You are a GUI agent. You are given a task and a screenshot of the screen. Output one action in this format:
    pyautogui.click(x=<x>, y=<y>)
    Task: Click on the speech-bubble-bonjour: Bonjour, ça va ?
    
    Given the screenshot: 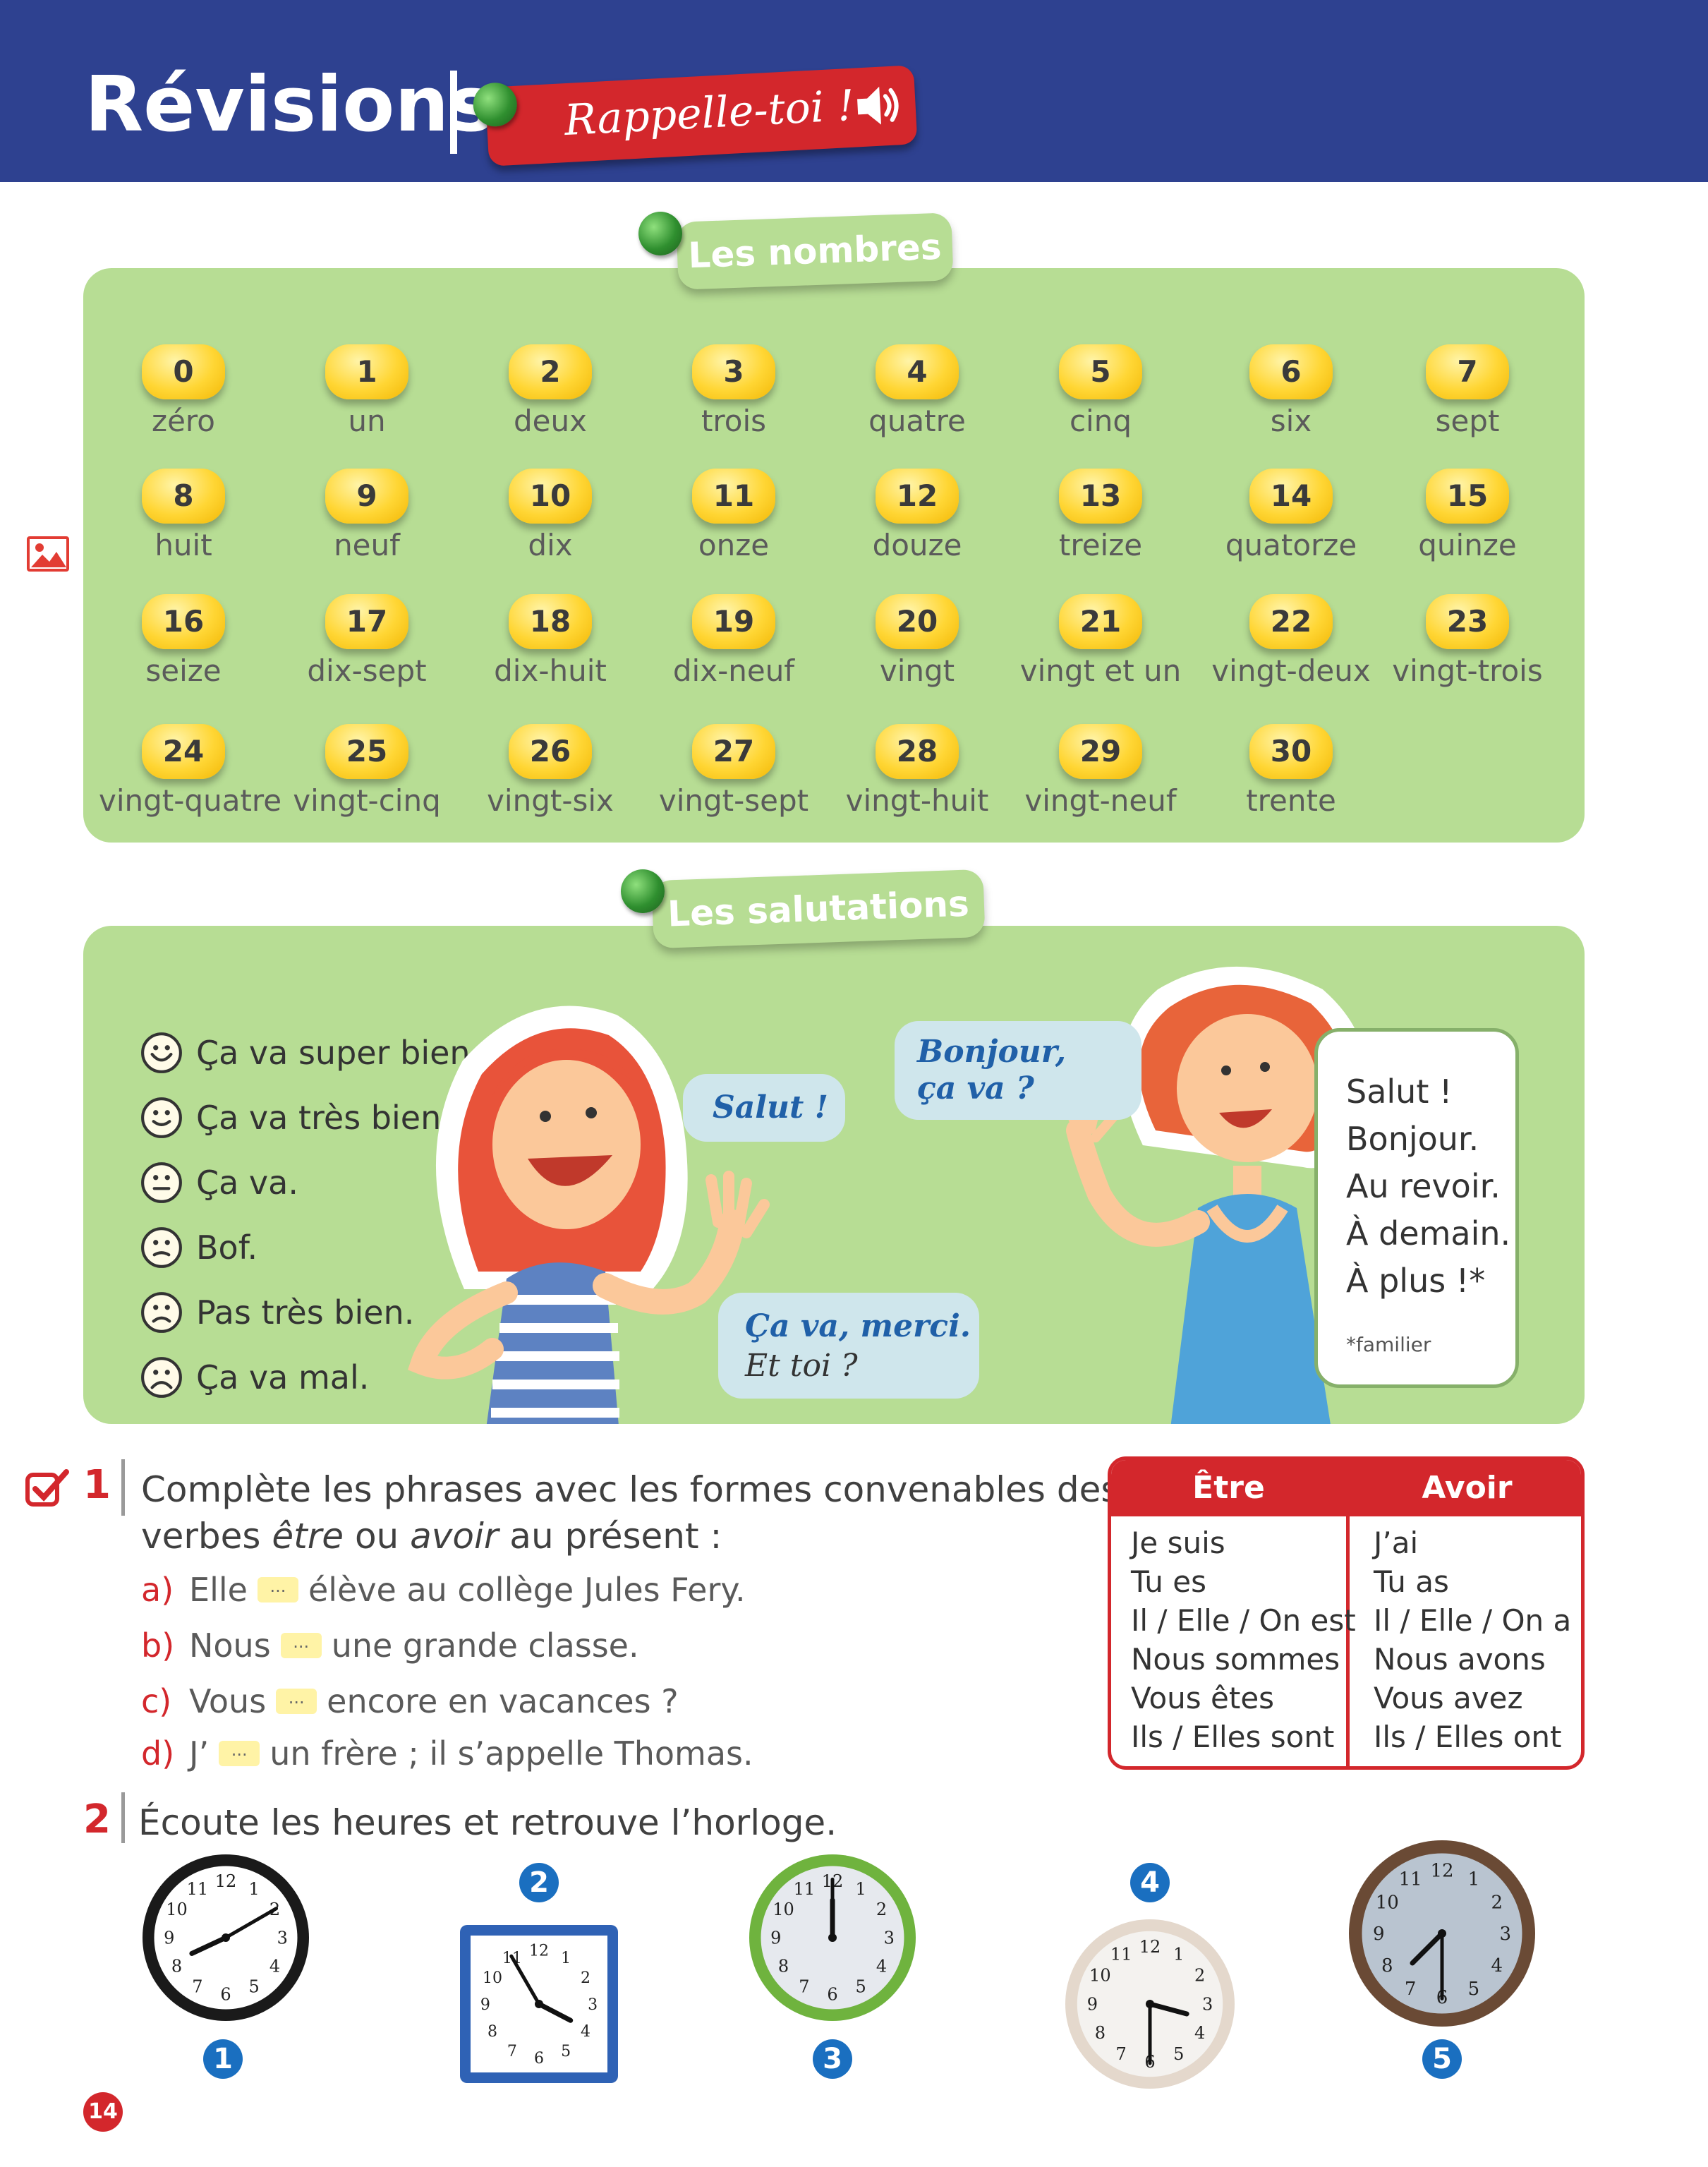 What is the action you would take?
    pyautogui.click(x=1018, y=1070)
    